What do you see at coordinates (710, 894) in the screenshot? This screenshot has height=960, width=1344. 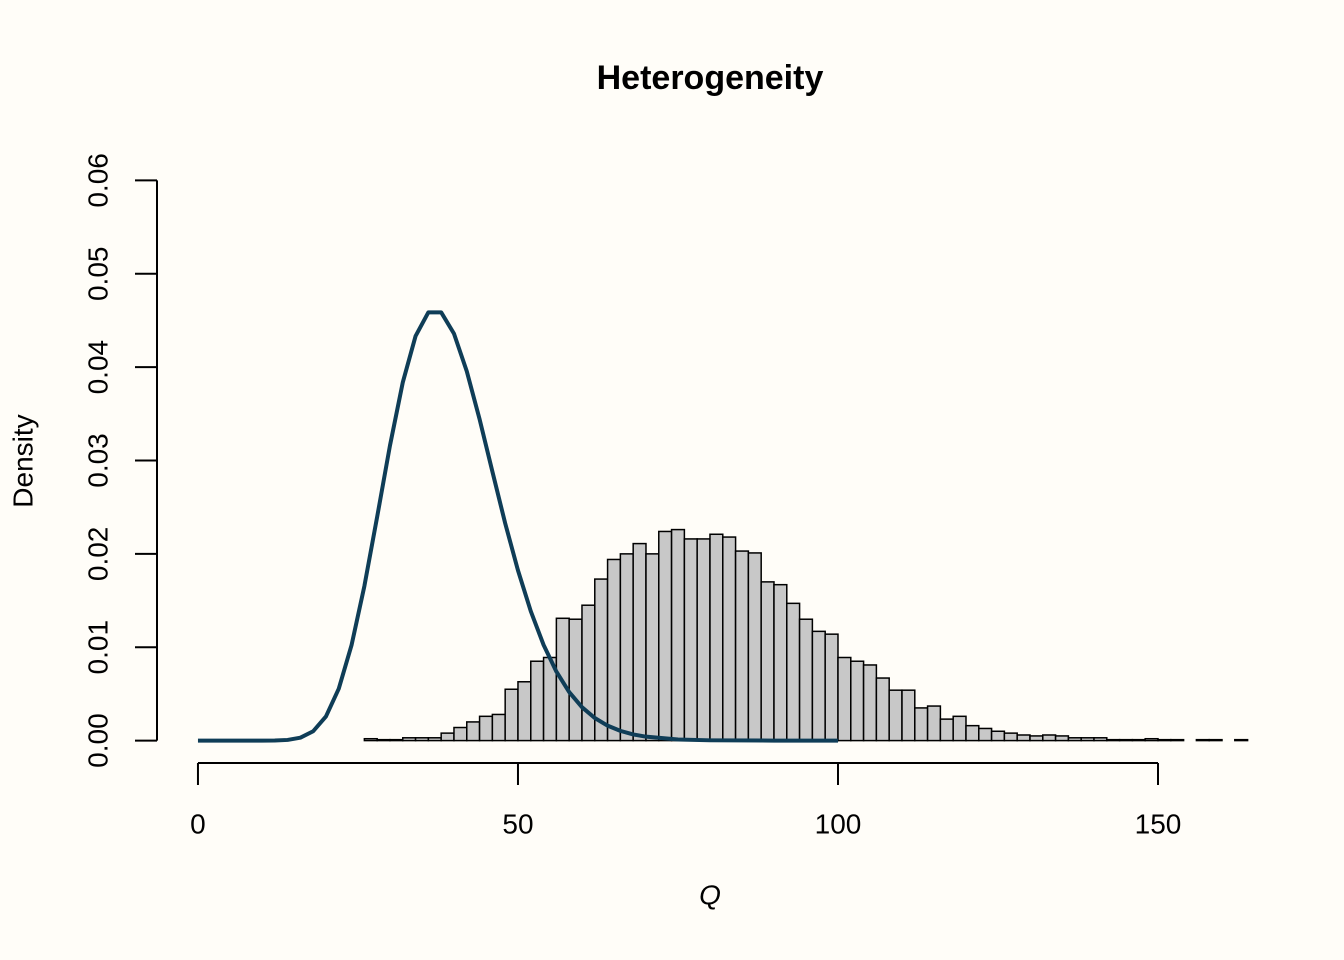 I see `x-axis-label: Q` at bounding box center [710, 894].